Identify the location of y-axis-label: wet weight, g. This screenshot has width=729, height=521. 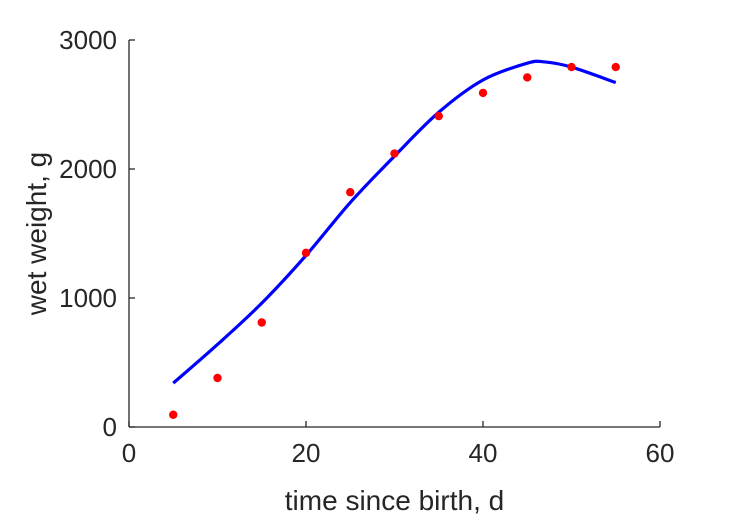
(36, 234).